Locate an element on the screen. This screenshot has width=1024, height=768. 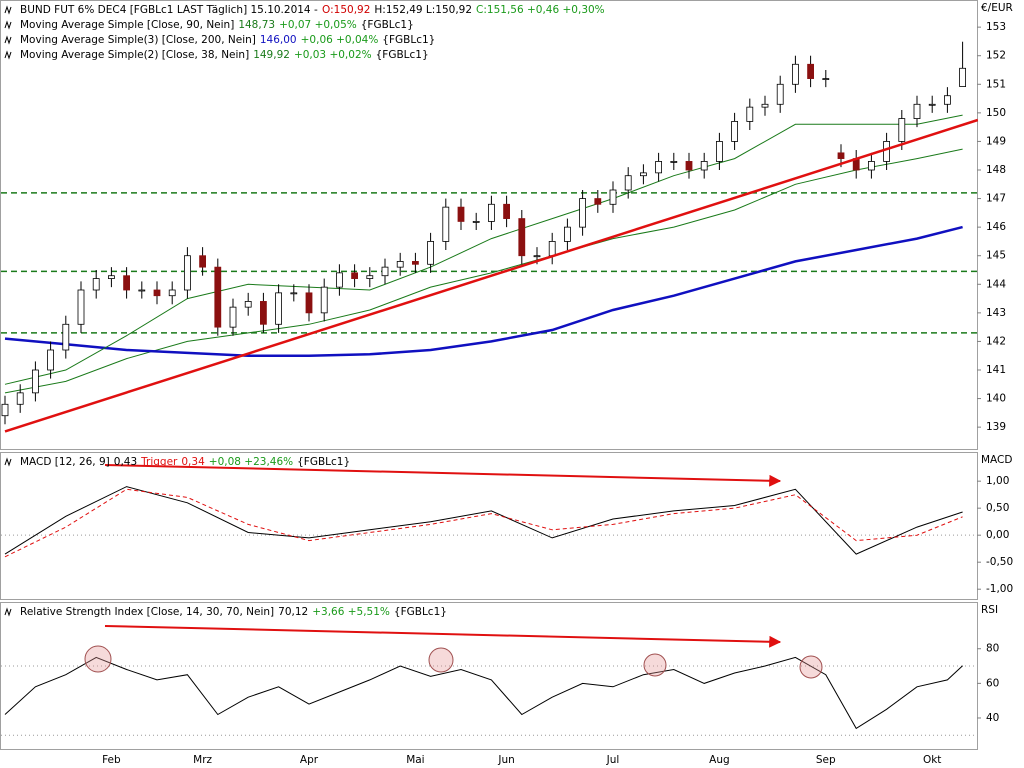
y-tick-label: 145 is located at coordinates (996, 256).